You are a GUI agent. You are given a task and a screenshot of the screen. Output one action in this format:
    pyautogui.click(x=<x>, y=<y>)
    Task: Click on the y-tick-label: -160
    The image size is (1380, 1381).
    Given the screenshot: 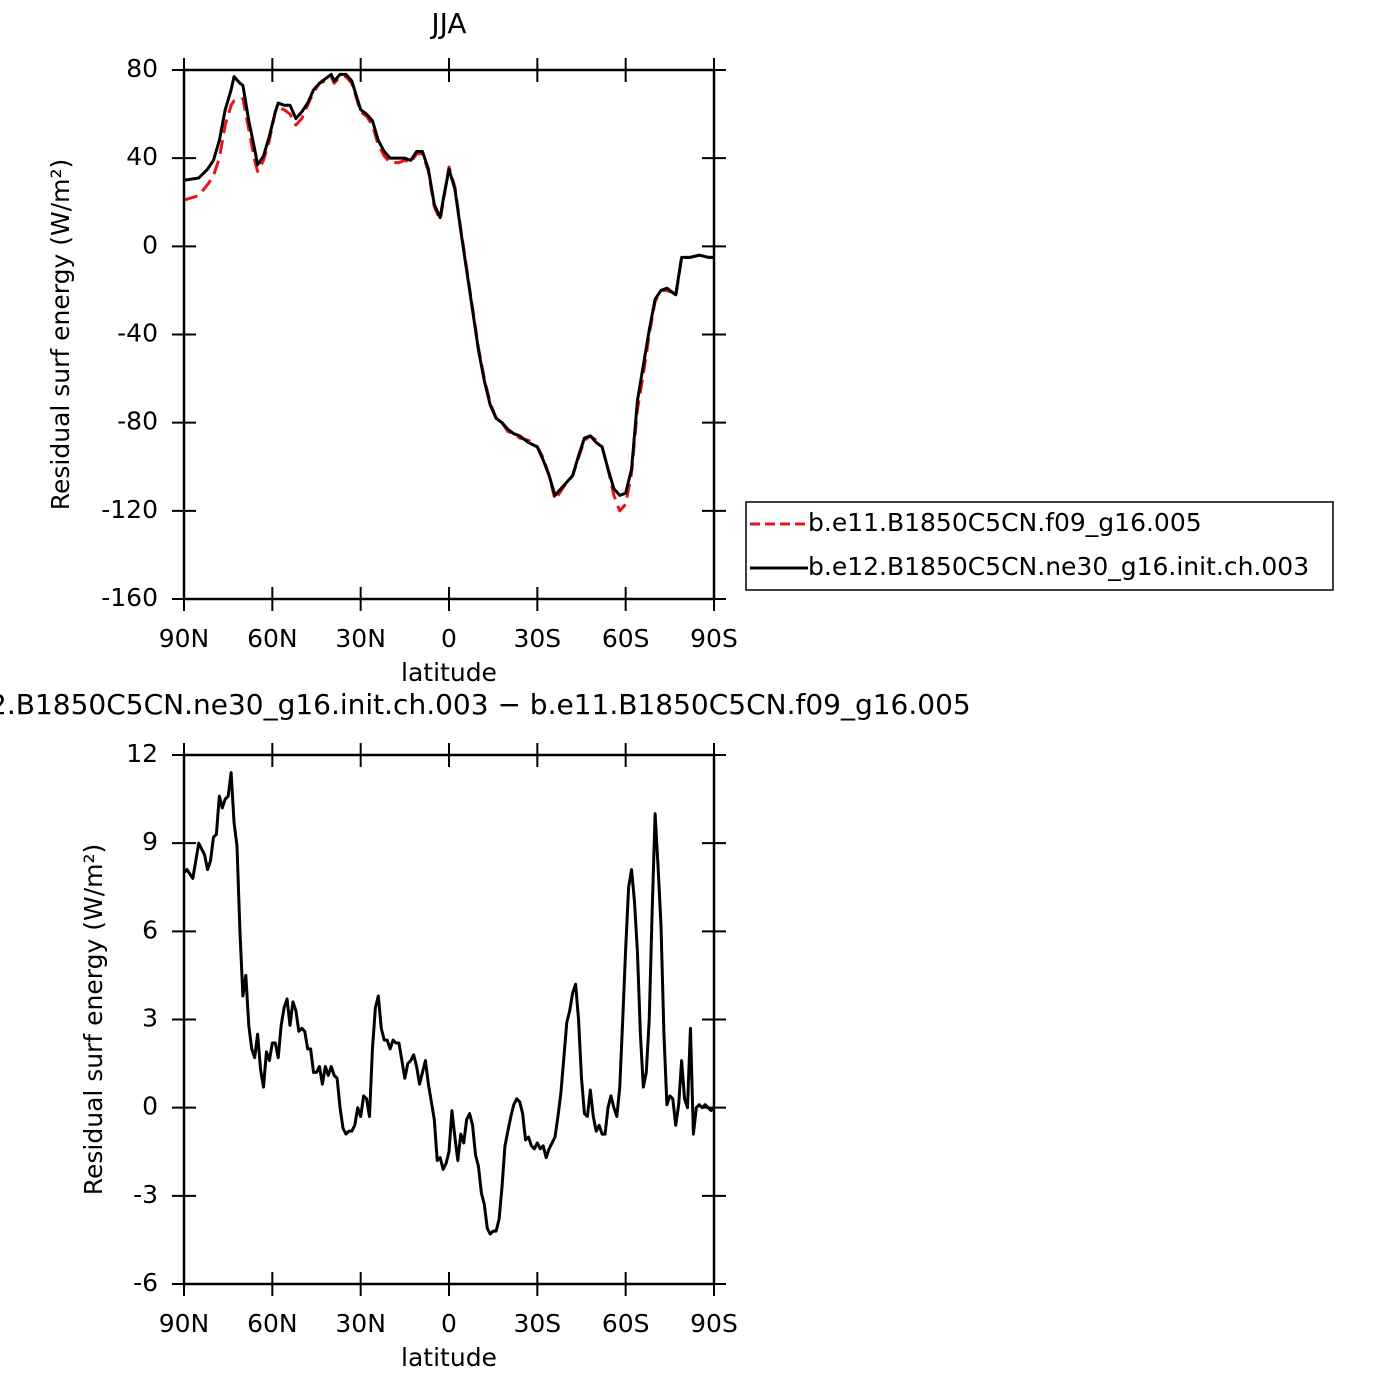 What is the action you would take?
    pyautogui.click(x=129, y=597)
    